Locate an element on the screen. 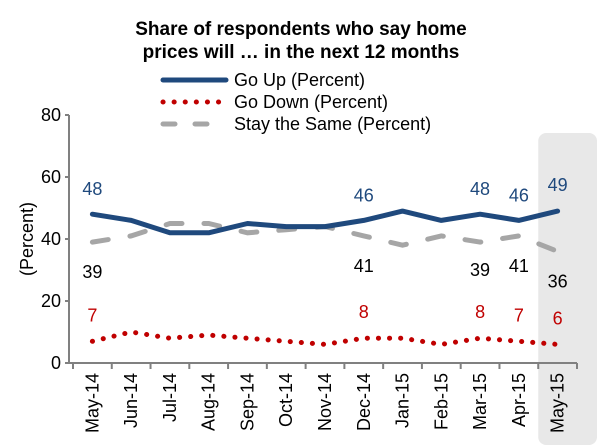 This screenshot has width=603, height=448. x-tick-label: Jun-14 is located at coordinates (131, 400).